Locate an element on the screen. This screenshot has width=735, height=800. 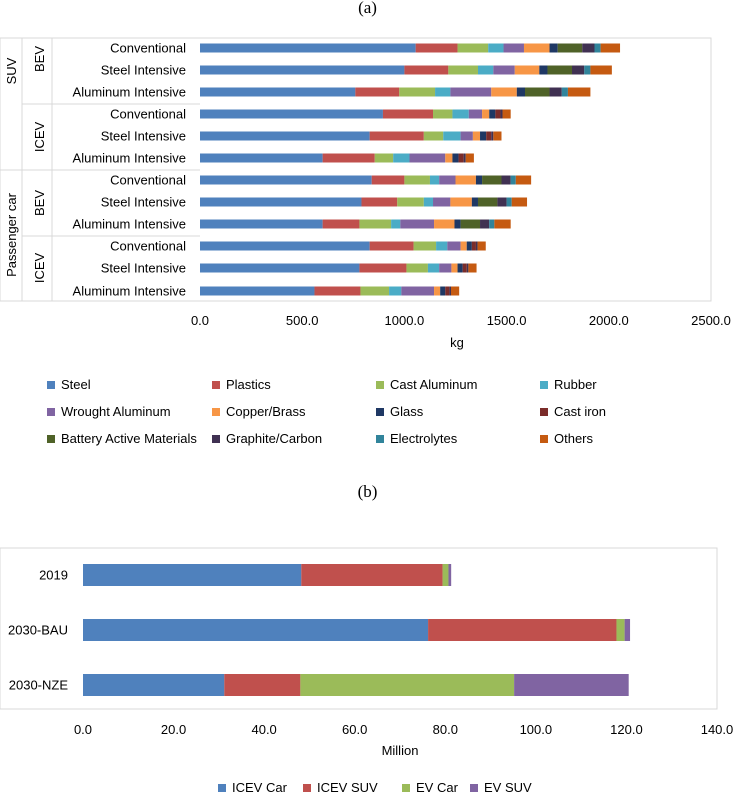
category-label-b: 2019 is located at coordinates (53, 575).